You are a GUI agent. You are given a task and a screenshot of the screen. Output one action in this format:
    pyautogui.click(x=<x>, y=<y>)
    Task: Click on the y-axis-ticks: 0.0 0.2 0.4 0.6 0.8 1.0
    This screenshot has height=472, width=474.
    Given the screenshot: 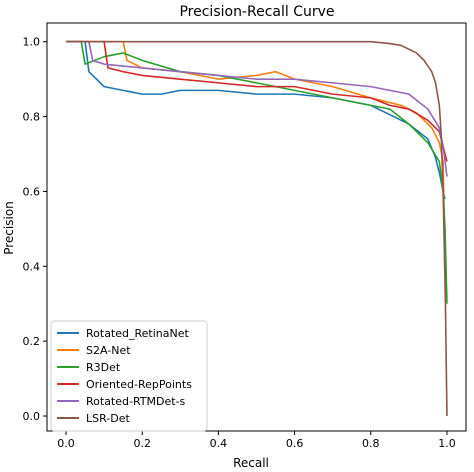 What is the action you would take?
    pyautogui.click(x=35, y=229)
    